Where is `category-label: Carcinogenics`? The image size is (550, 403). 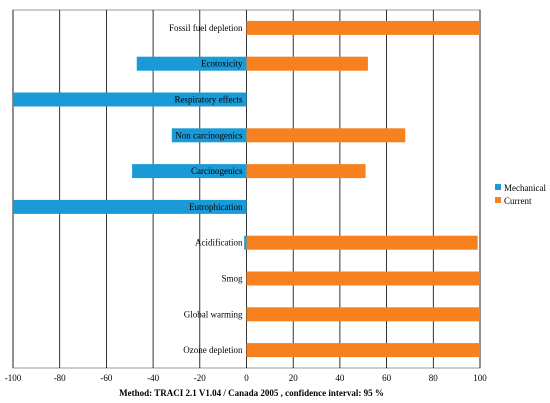 category-label: Carcinogenics is located at coordinates (217, 171).